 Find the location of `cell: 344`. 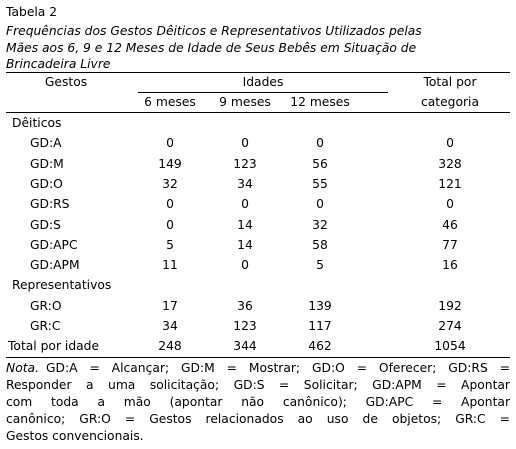

cell: 344 is located at coordinates (245, 346).